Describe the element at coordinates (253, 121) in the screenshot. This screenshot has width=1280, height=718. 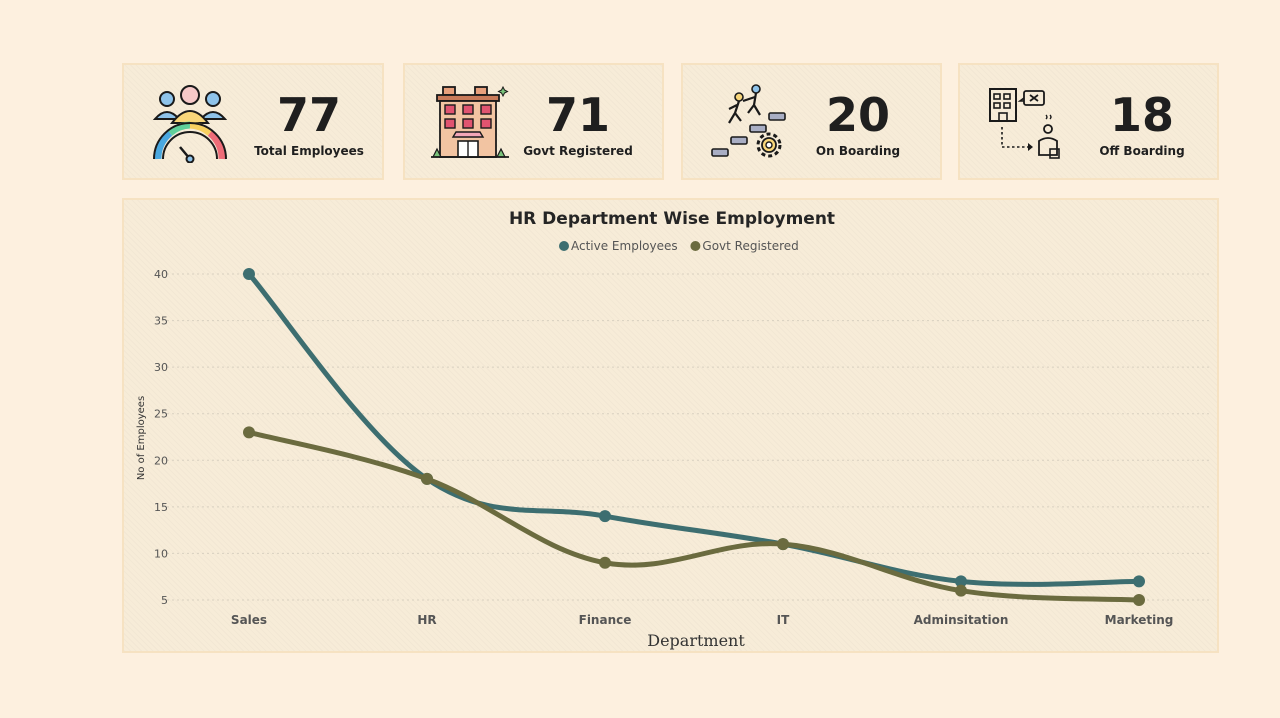
I see `kpi-card-total-employees: 77 Total Employees` at that location.